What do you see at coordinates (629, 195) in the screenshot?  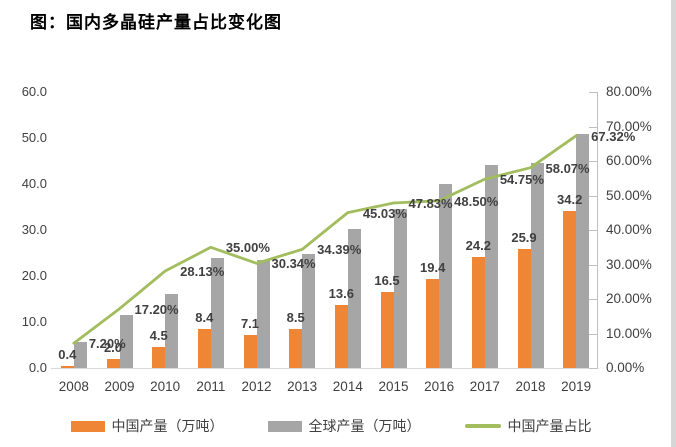 I see `right-axis-tick-label: 50.00%` at bounding box center [629, 195].